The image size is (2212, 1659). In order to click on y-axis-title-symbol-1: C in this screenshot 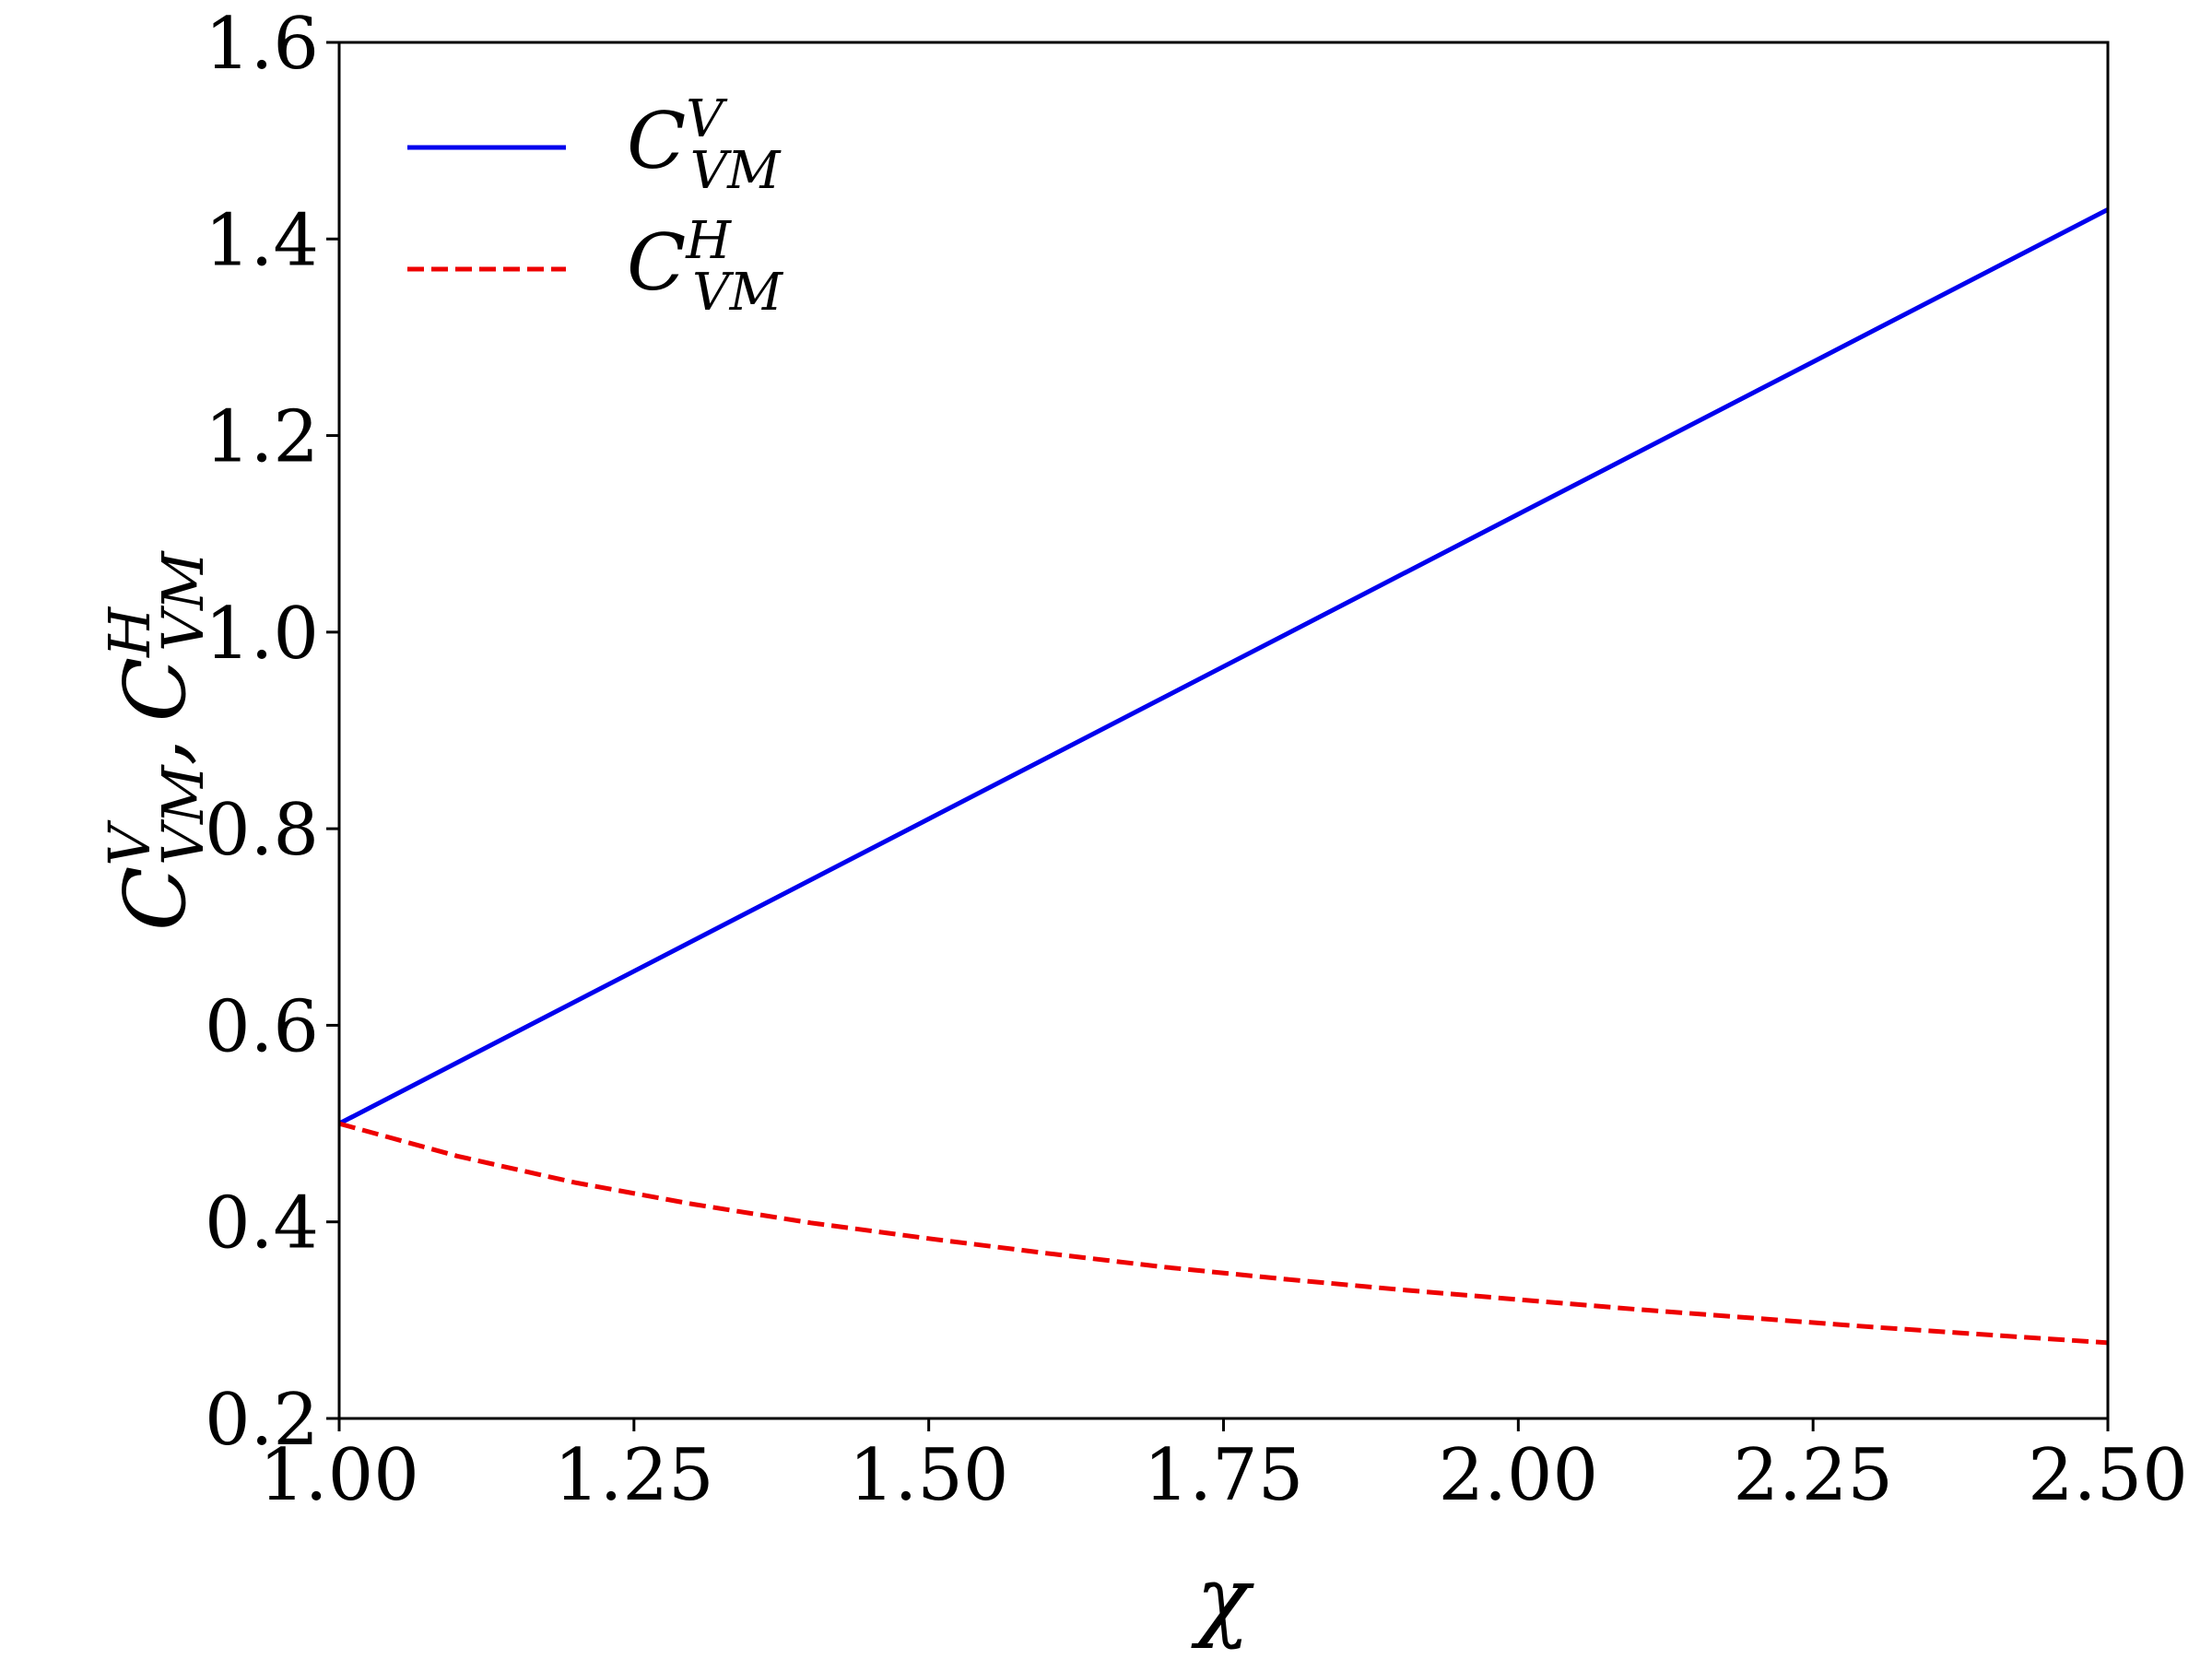, I will do `click(155, 898)`.